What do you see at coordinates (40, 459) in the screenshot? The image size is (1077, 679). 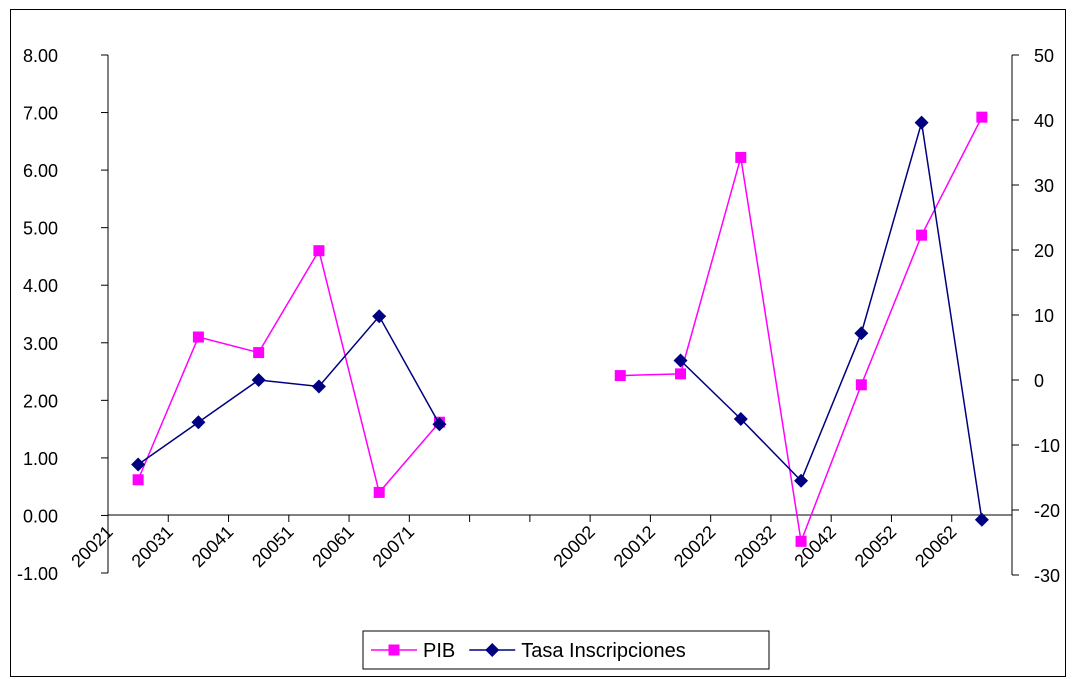 I see `left-axis-tick-label: 1.00` at bounding box center [40, 459].